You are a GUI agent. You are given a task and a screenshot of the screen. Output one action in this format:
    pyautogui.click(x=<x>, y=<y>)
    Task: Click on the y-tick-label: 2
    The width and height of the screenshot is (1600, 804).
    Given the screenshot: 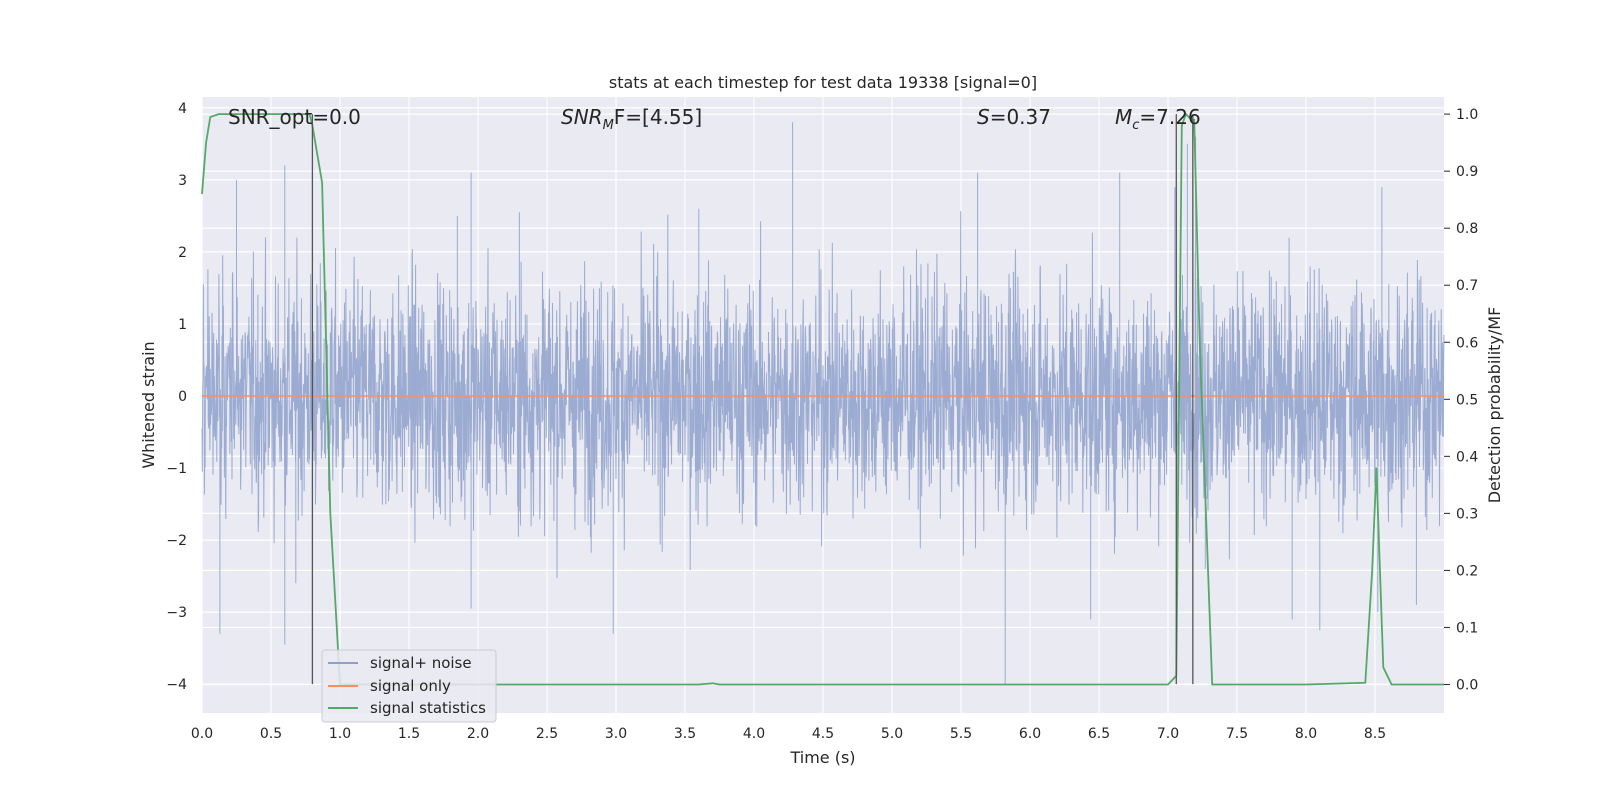 What is the action you would take?
    pyautogui.click(x=182, y=253)
    